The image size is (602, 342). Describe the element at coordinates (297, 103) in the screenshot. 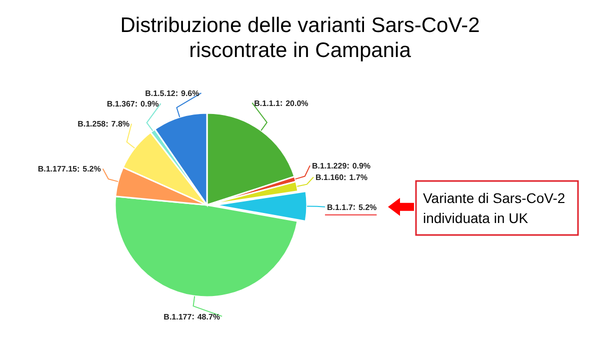

I see `data-label: 20.0%` at that location.